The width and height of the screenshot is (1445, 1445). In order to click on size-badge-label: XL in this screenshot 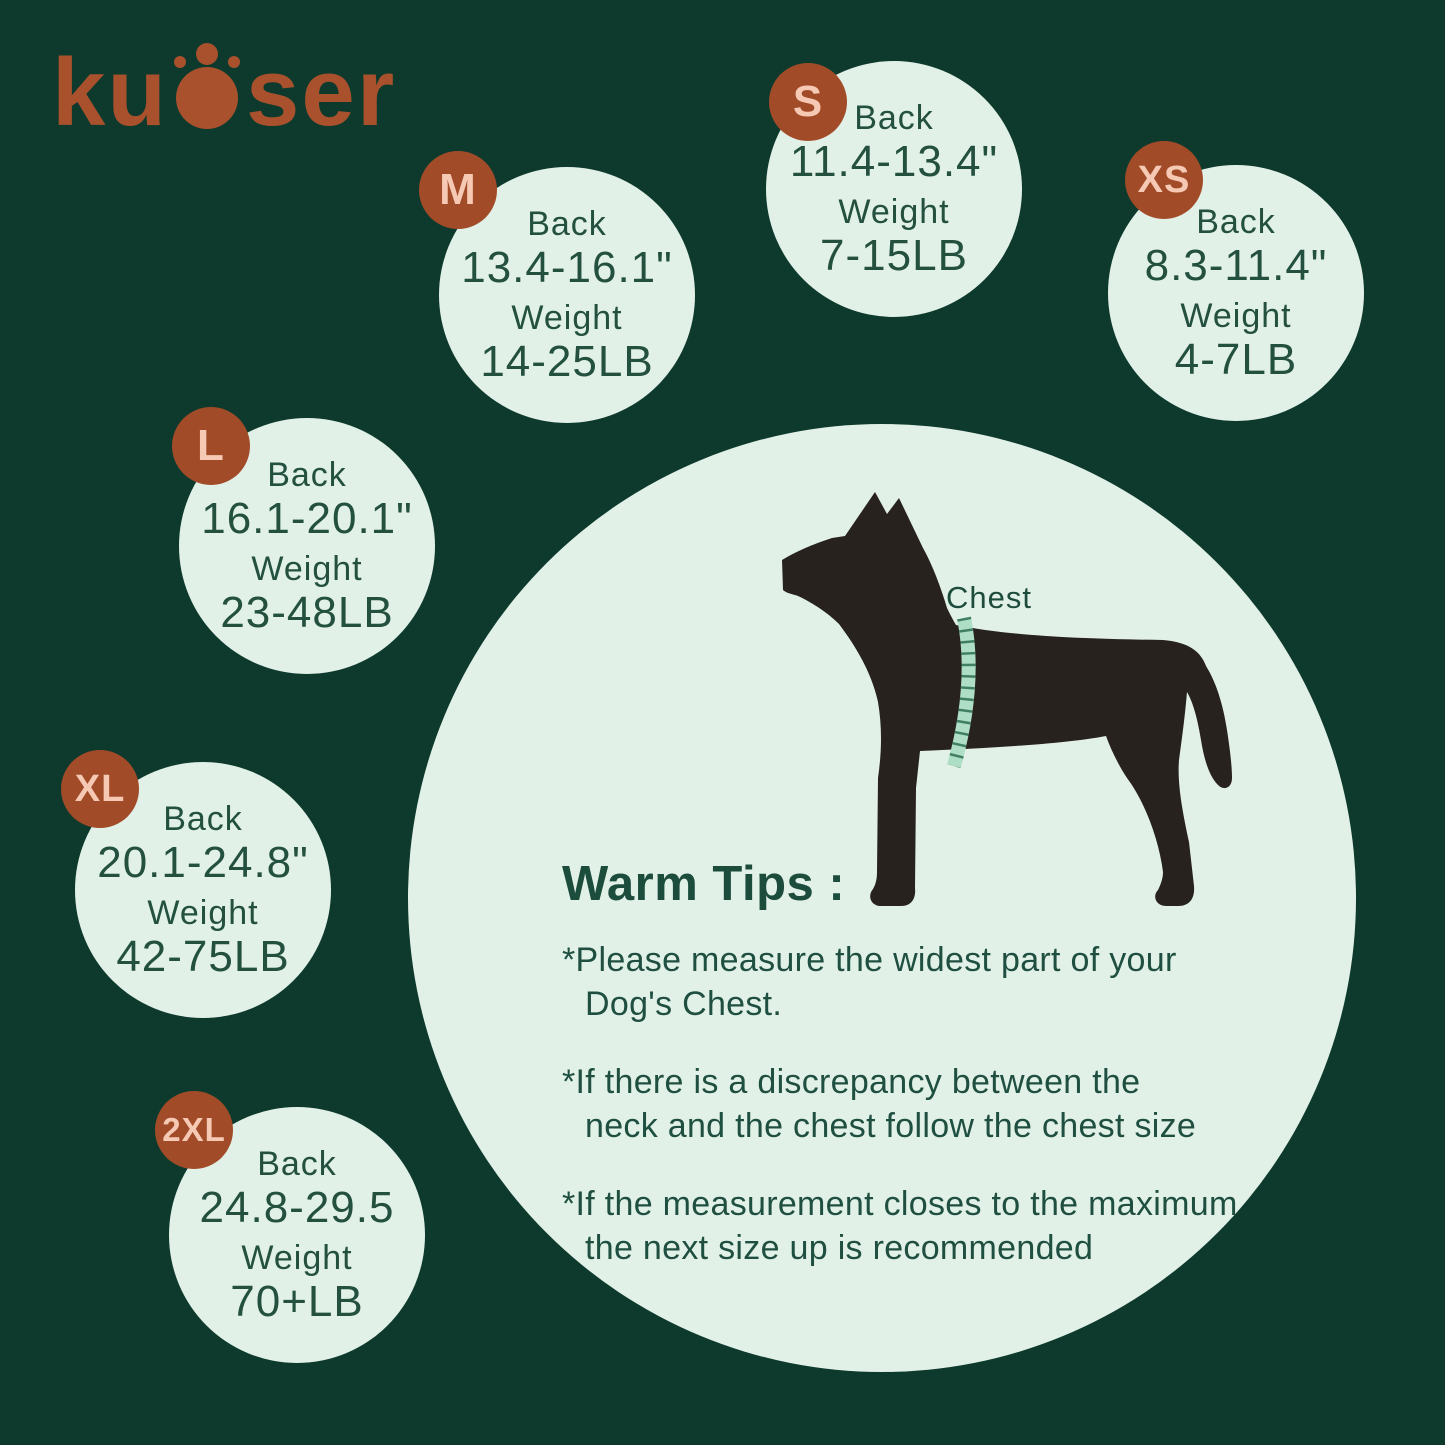, I will do `click(100, 788)`.